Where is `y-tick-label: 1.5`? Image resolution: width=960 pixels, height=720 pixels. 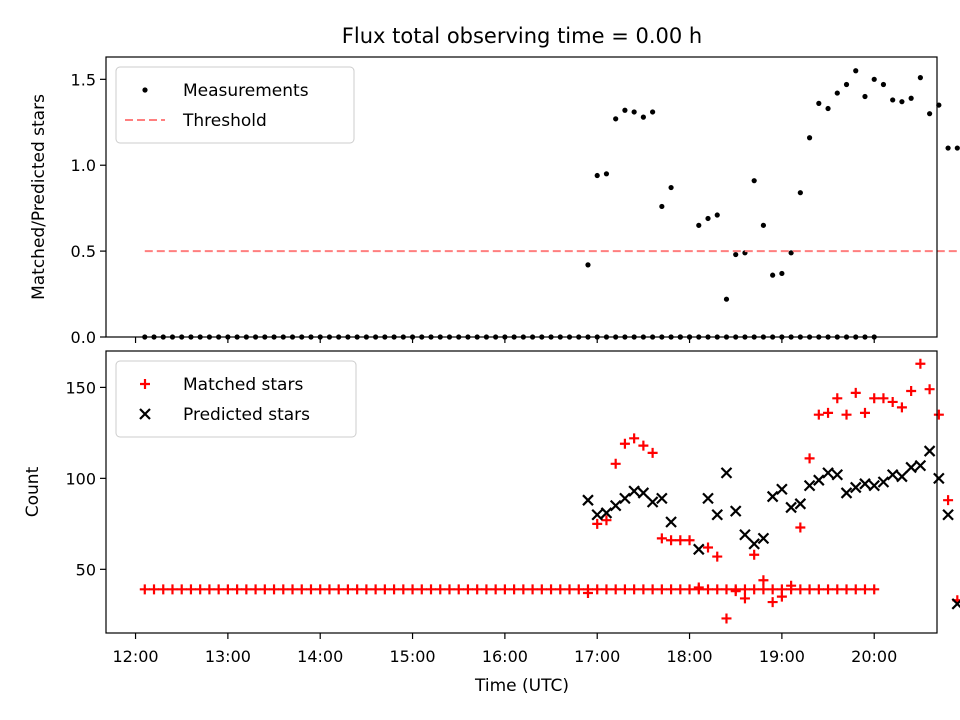
y-tick-label: 1.5 is located at coordinates (83, 79).